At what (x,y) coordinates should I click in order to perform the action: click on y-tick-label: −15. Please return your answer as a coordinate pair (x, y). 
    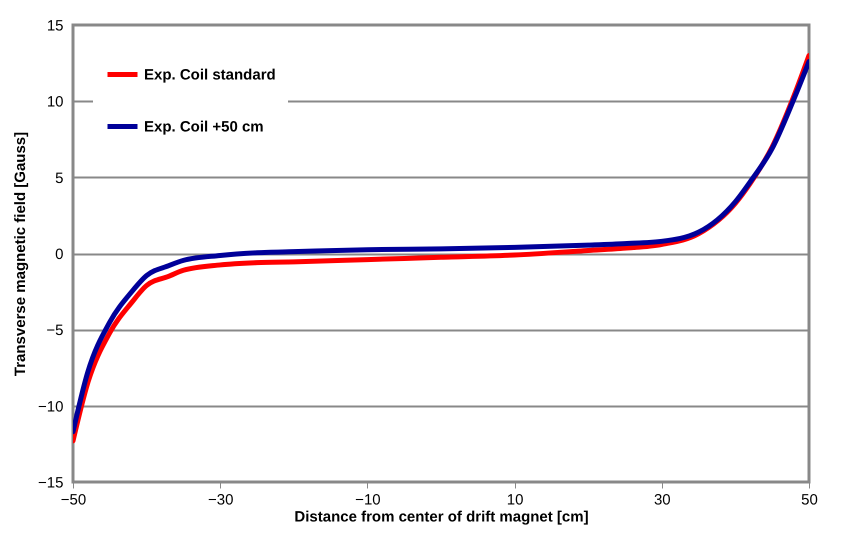
    Looking at the image, I should click on (51, 483).